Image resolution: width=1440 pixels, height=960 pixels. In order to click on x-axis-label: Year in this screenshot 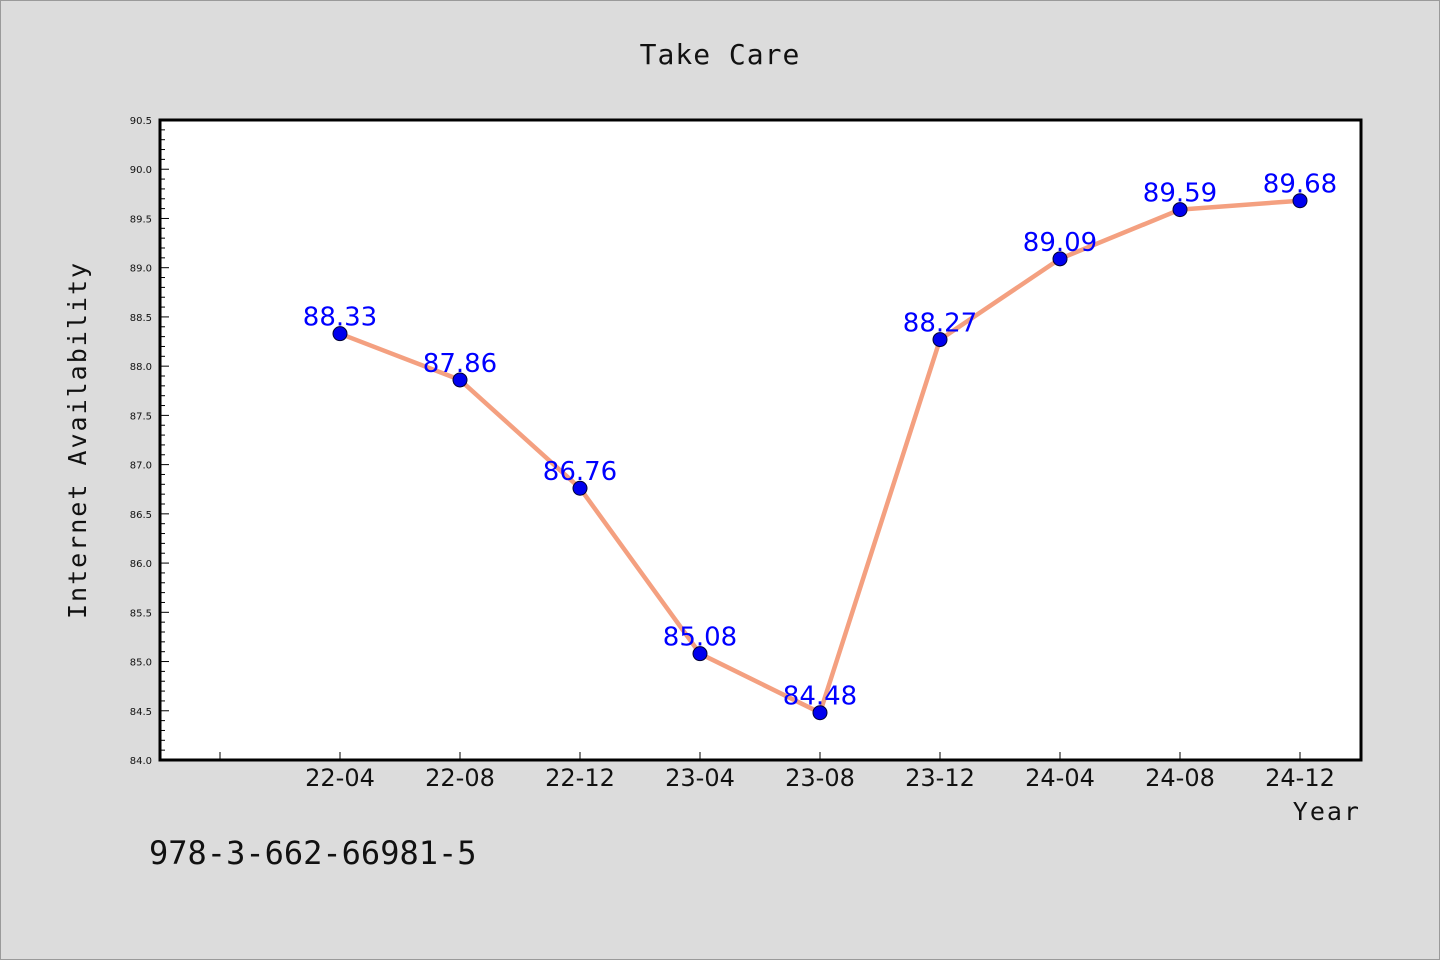, I will do `click(1327, 811)`.